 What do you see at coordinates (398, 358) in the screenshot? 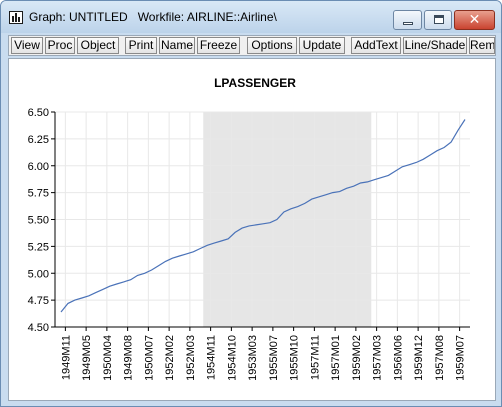
I see `x-tick-label: 1956M06` at bounding box center [398, 358].